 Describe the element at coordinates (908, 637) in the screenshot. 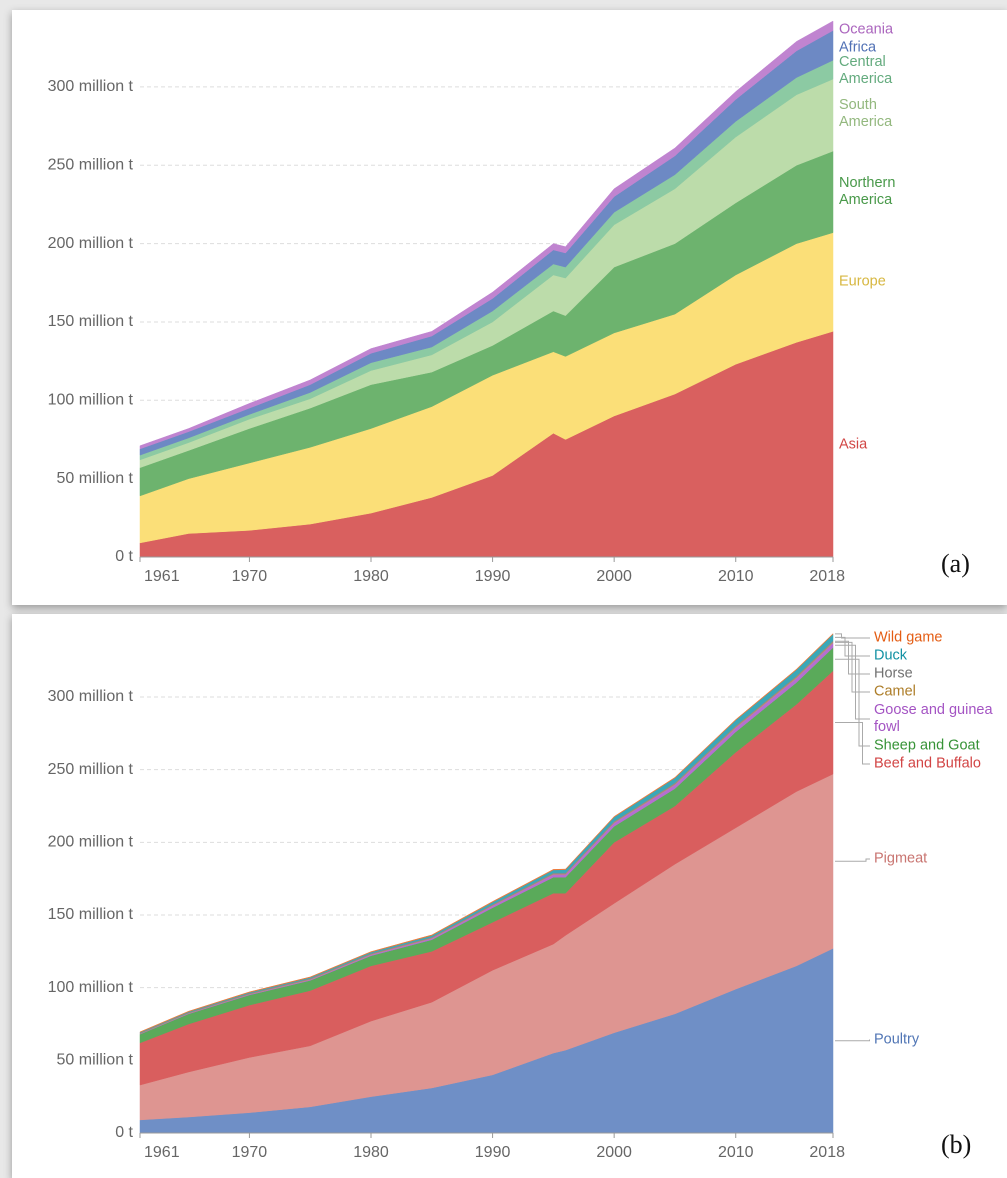

I see `series-label: Wild game` at that location.